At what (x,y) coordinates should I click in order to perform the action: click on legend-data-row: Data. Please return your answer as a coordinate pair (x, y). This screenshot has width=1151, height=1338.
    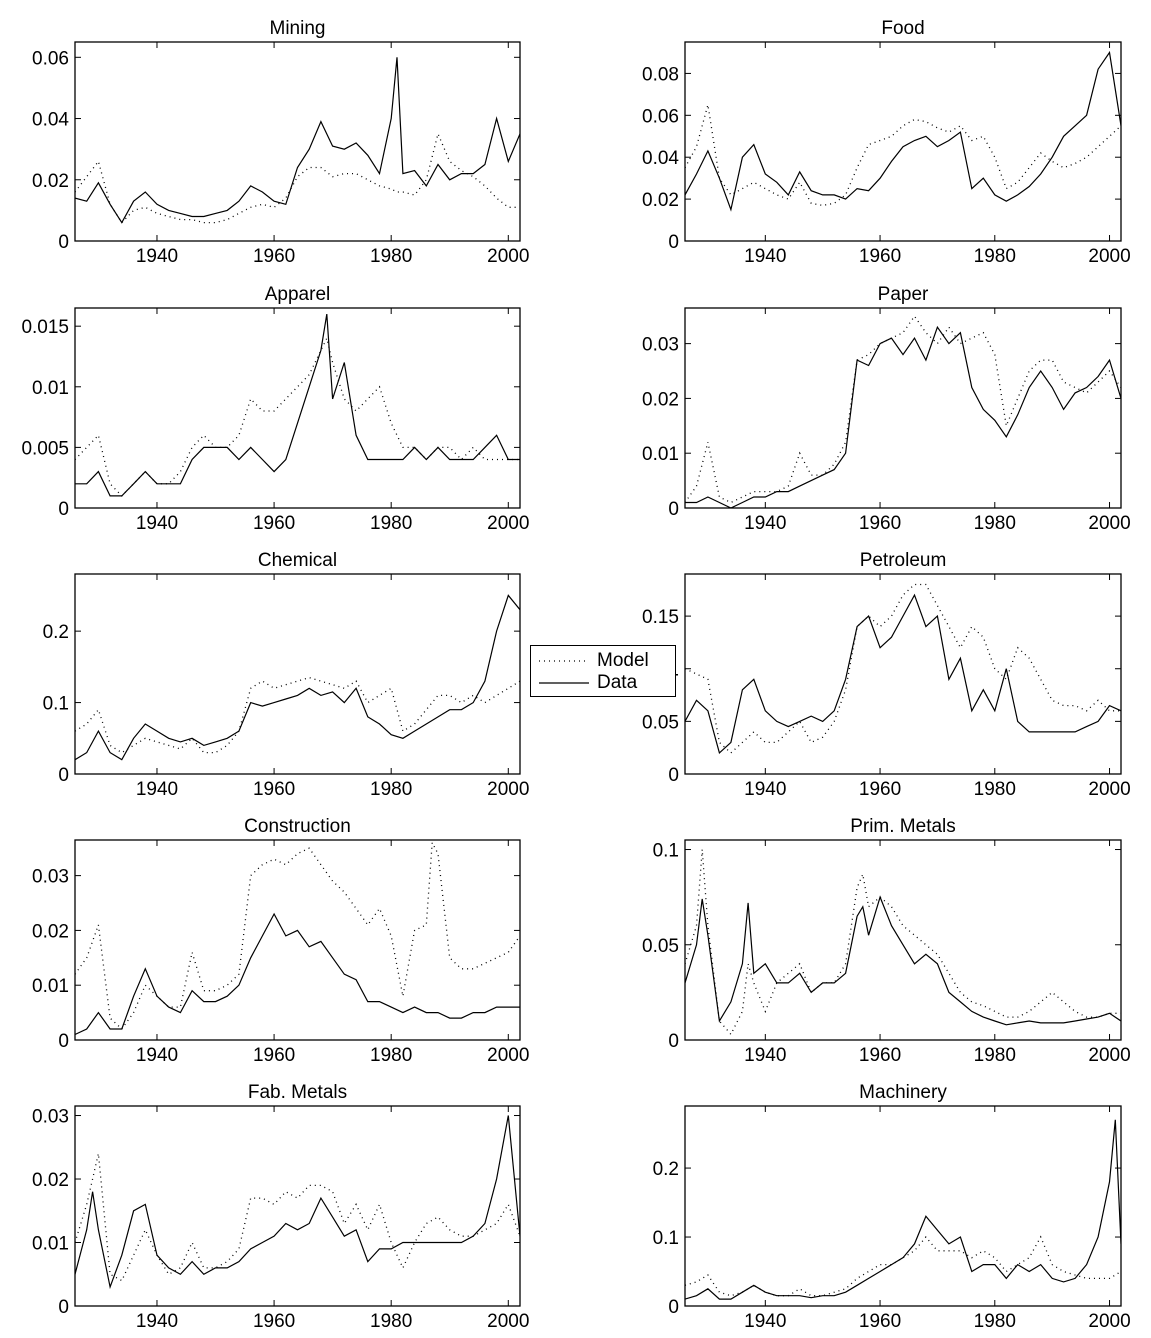
    Looking at the image, I should click on (587, 683).